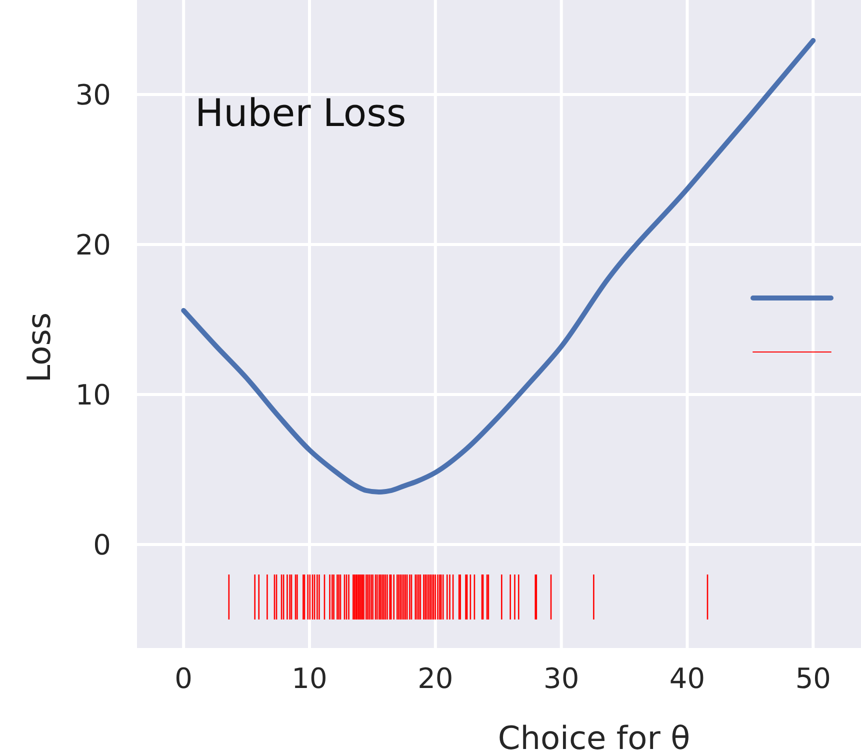 The image size is (861, 755). Describe the element at coordinates (562, 678) in the screenshot. I see `x-tick-label: 30` at that location.